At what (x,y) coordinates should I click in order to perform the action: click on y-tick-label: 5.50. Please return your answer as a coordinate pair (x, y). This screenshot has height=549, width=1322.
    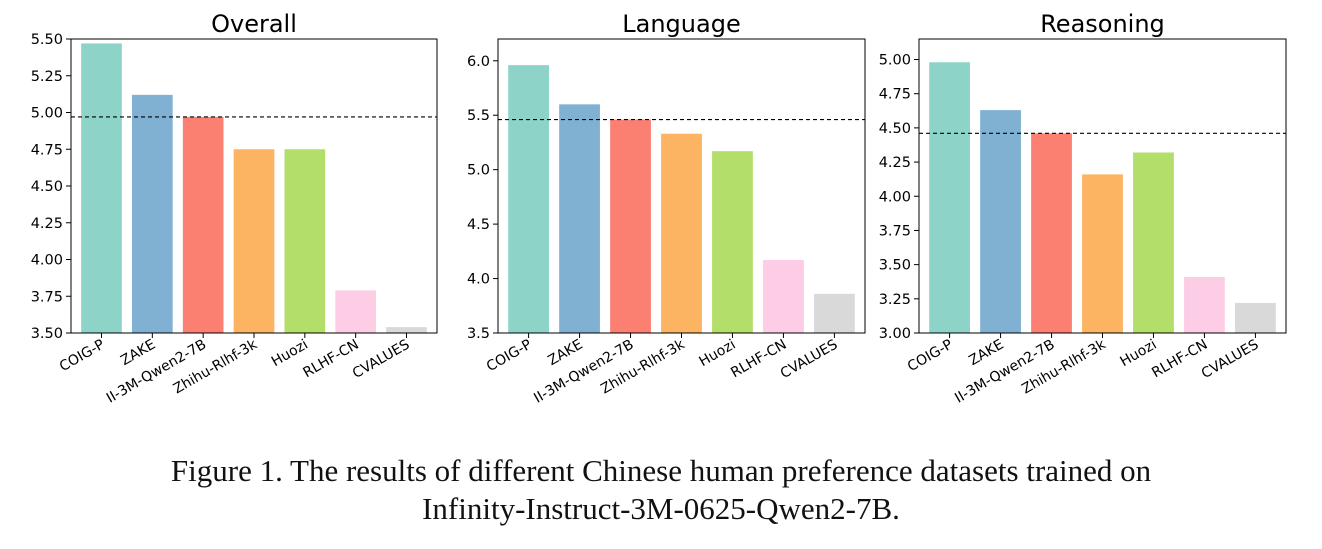
    Looking at the image, I should click on (47, 40).